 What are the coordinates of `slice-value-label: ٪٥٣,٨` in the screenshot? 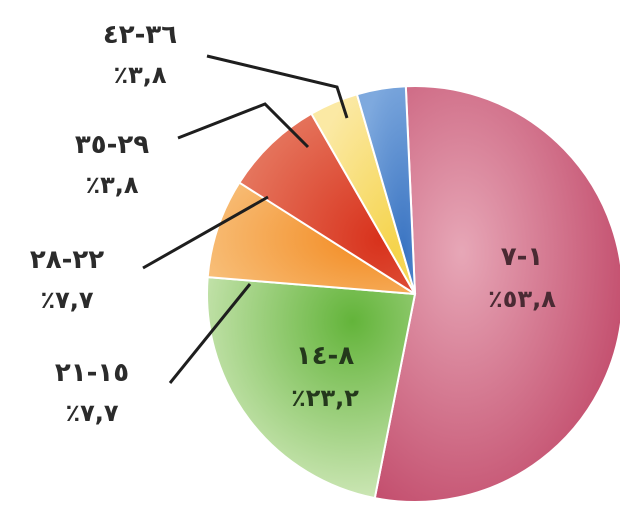 It's located at (522, 299).